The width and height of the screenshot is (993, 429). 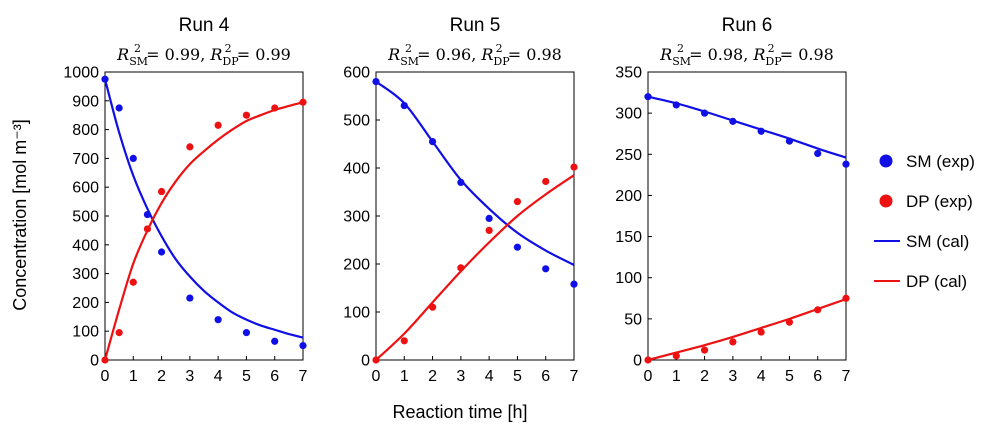 I want to click on legend-item: DP (cal), so click(x=920, y=281).